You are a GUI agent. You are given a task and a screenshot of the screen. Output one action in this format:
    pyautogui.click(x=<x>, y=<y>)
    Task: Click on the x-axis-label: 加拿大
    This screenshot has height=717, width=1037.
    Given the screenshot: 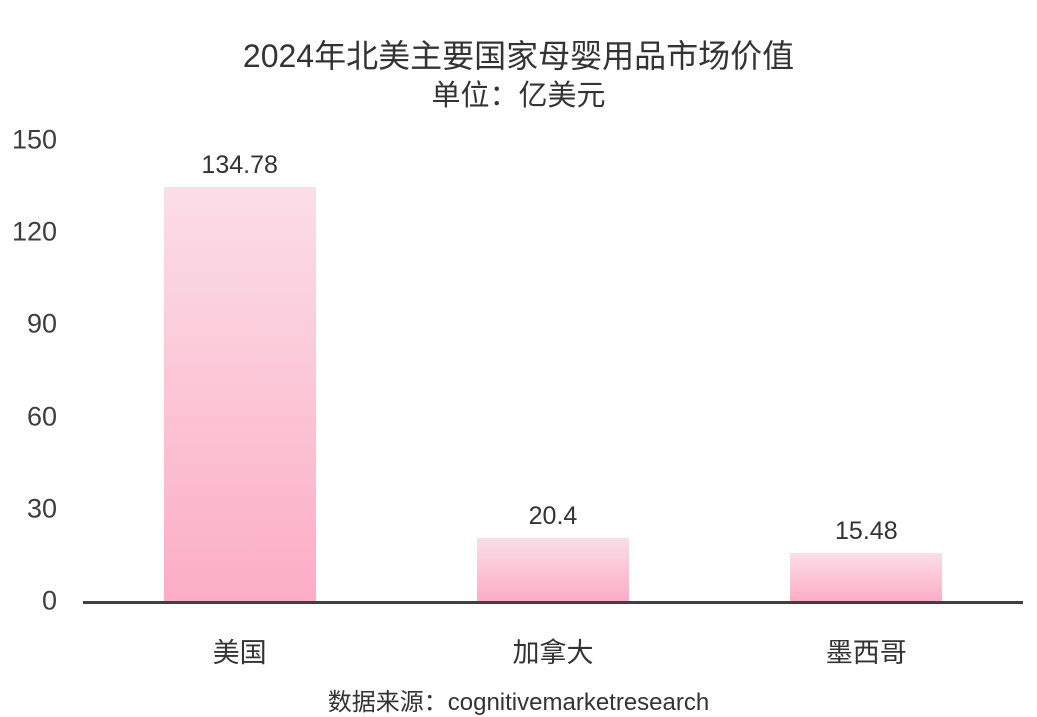 What is the action you would take?
    pyautogui.click(x=553, y=653)
    